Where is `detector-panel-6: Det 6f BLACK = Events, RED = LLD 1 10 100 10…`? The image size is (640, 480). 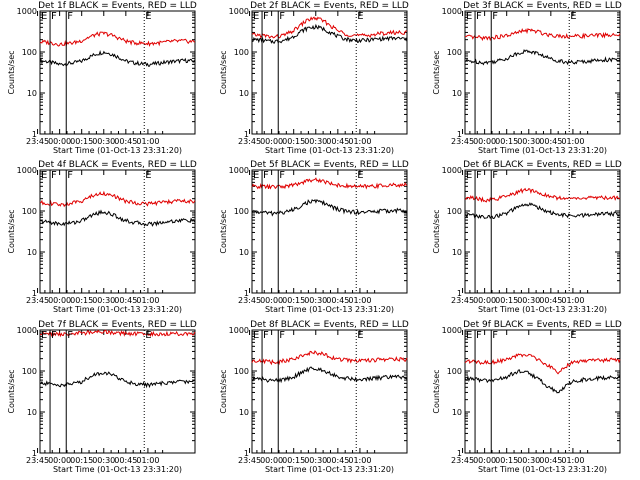
detector-panel-6: Det 6f BLACK = Events, RED = LLD 1 10 100 10… is located at coordinates (527, 237).